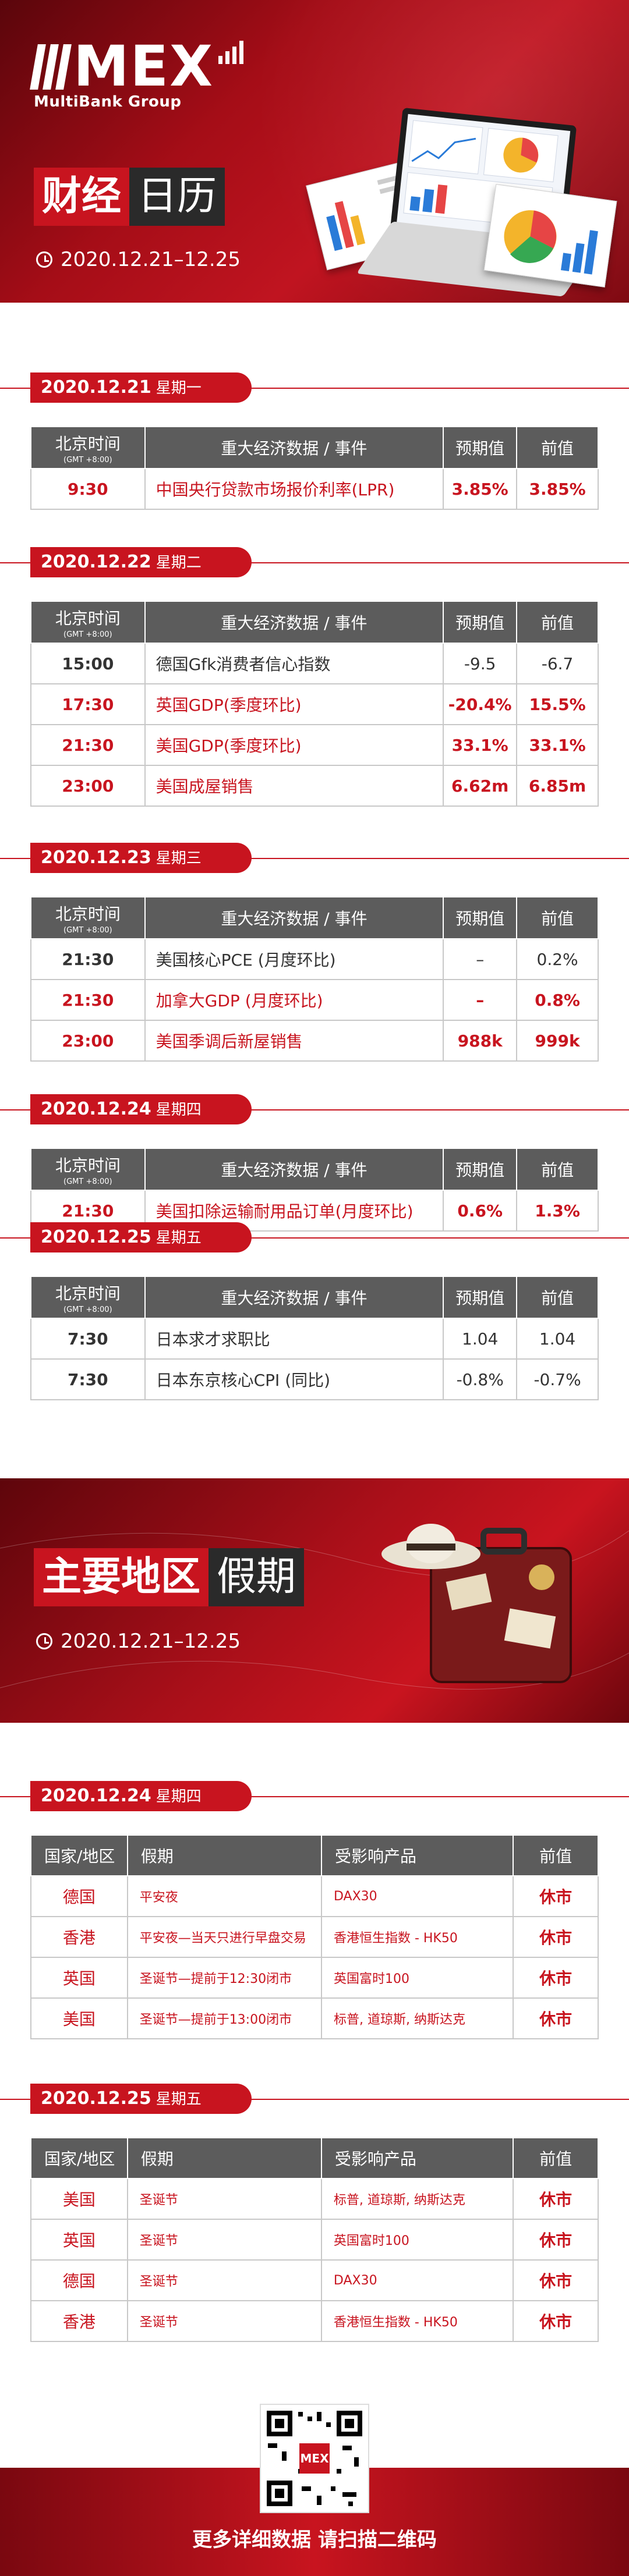  I want to click on previous-cell: 999k, so click(558, 1041).